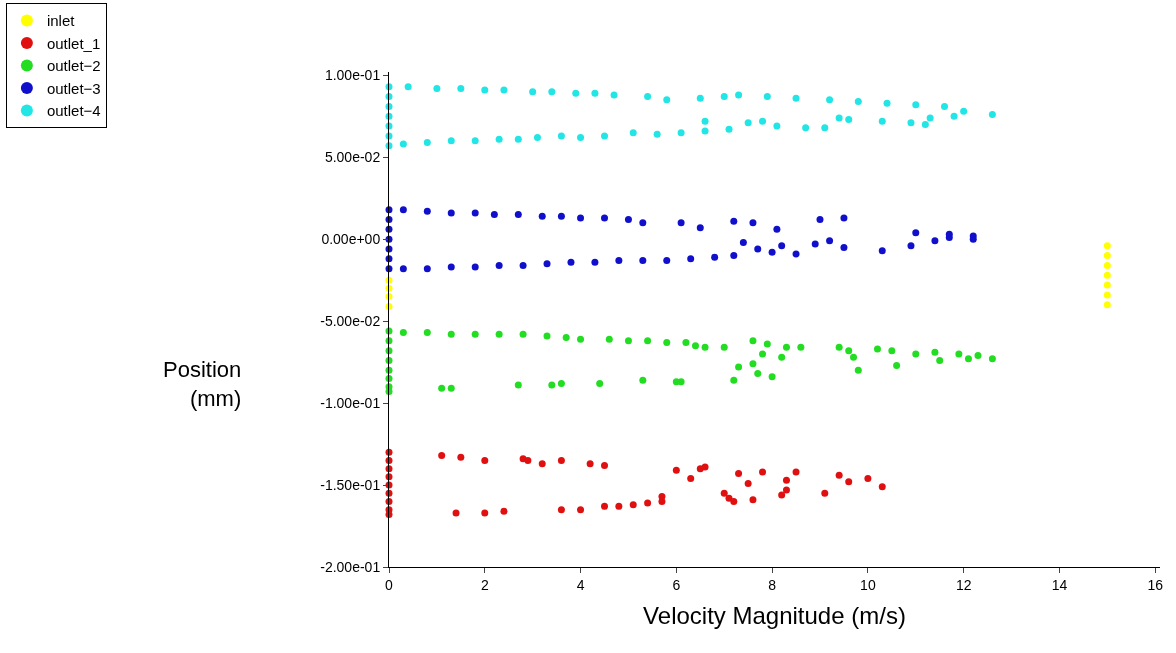 Image resolution: width=1176 pixels, height=653 pixels. I want to click on x-axis-title: Velocity Magnitude (m/s), so click(774, 616).